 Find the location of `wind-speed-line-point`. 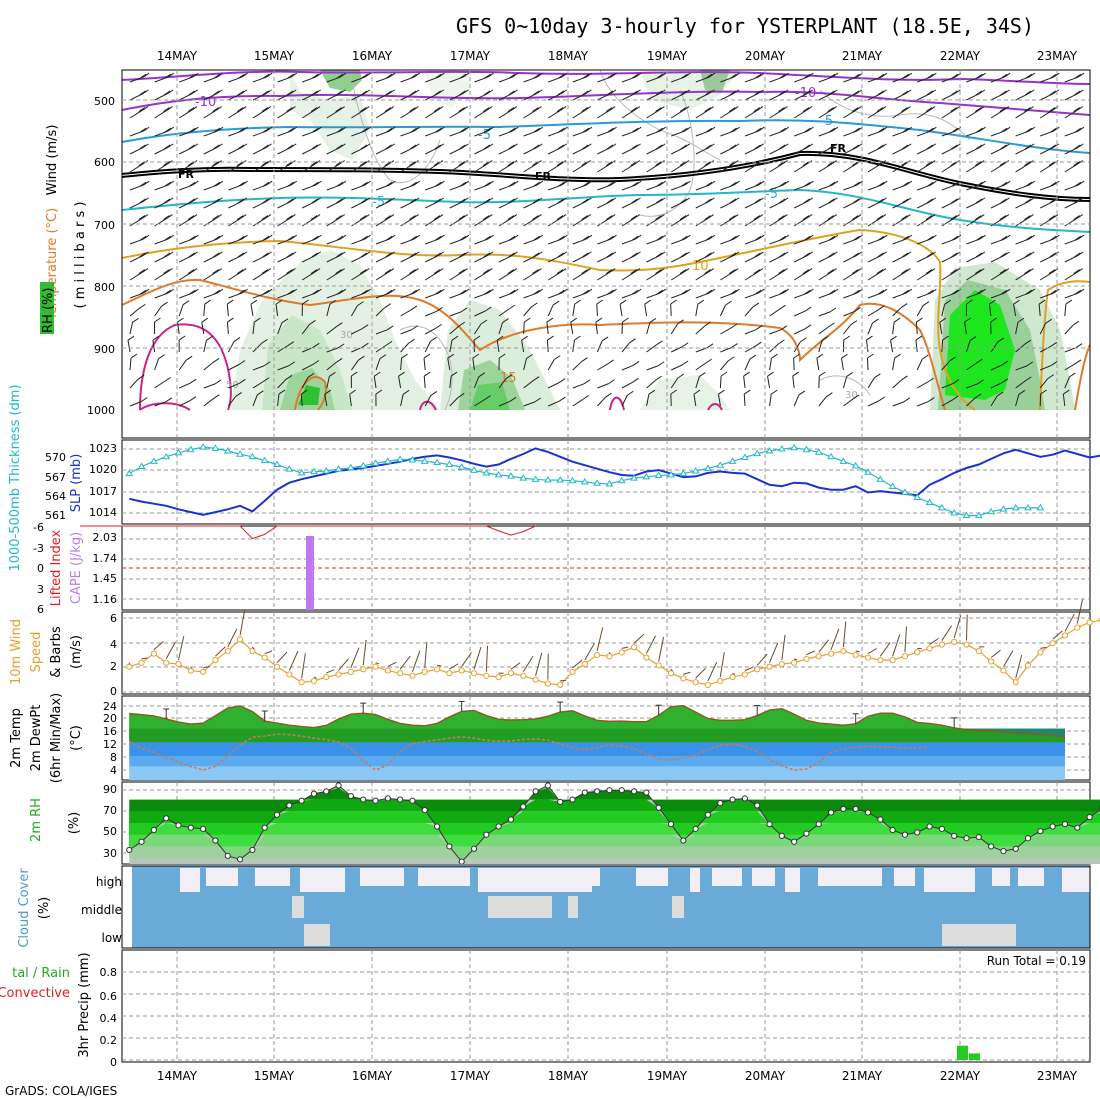

wind-speed-line-point is located at coordinates (781, 664).